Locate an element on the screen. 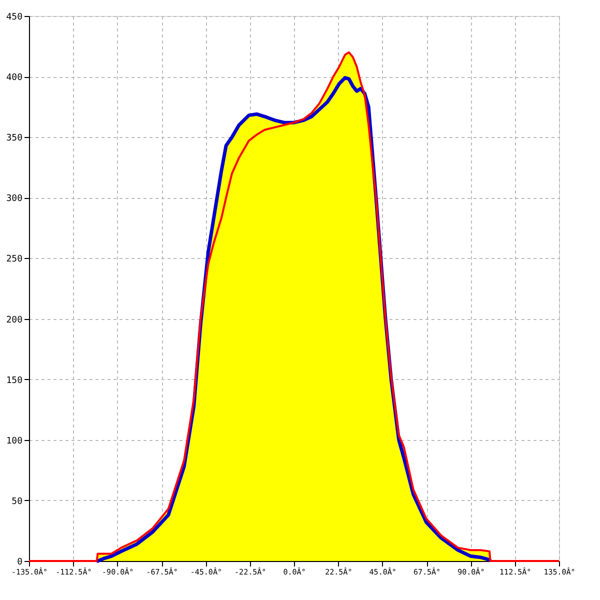 The image size is (600, 600). y-tick-label: 100 is located at coordinates (14, 441).